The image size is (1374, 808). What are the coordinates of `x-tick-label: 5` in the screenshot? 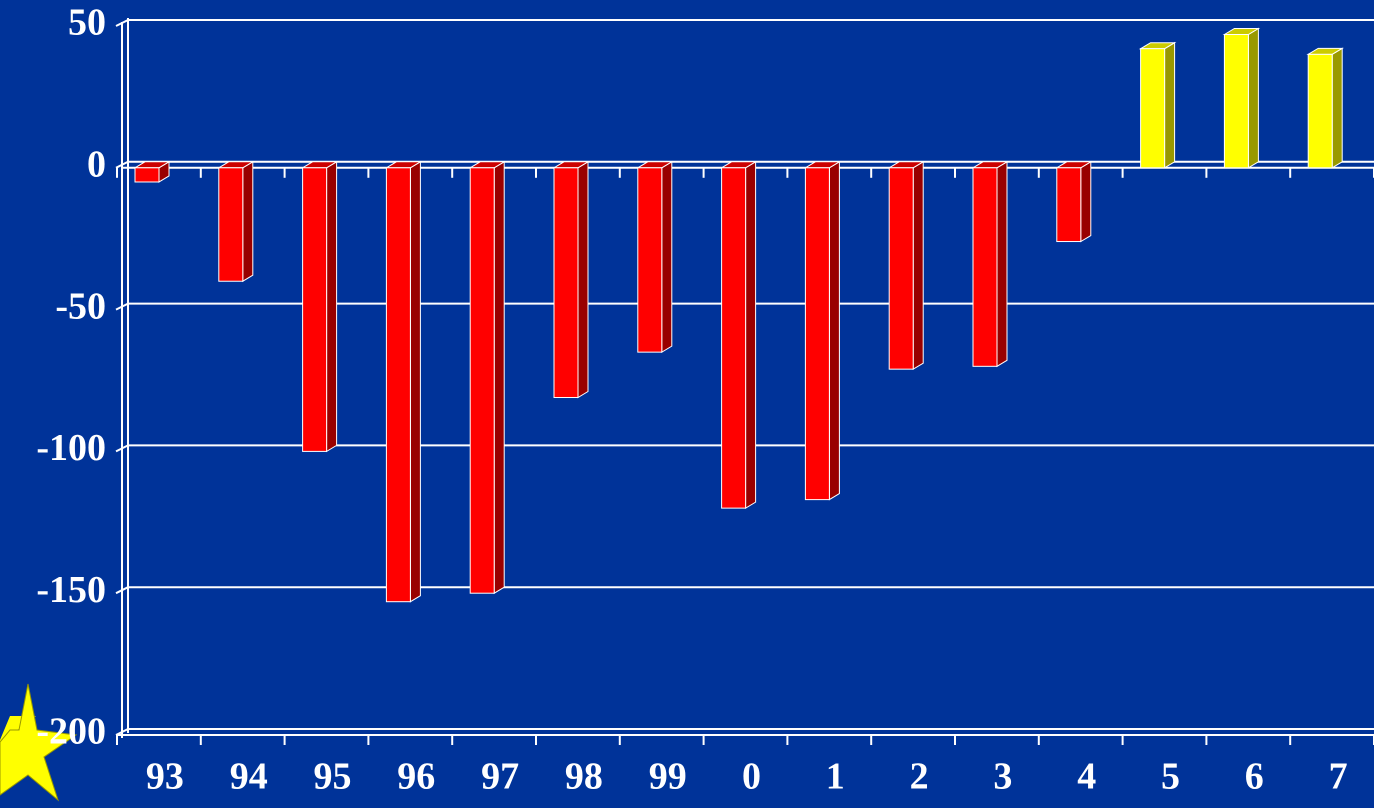 It's located at (1170, 777).